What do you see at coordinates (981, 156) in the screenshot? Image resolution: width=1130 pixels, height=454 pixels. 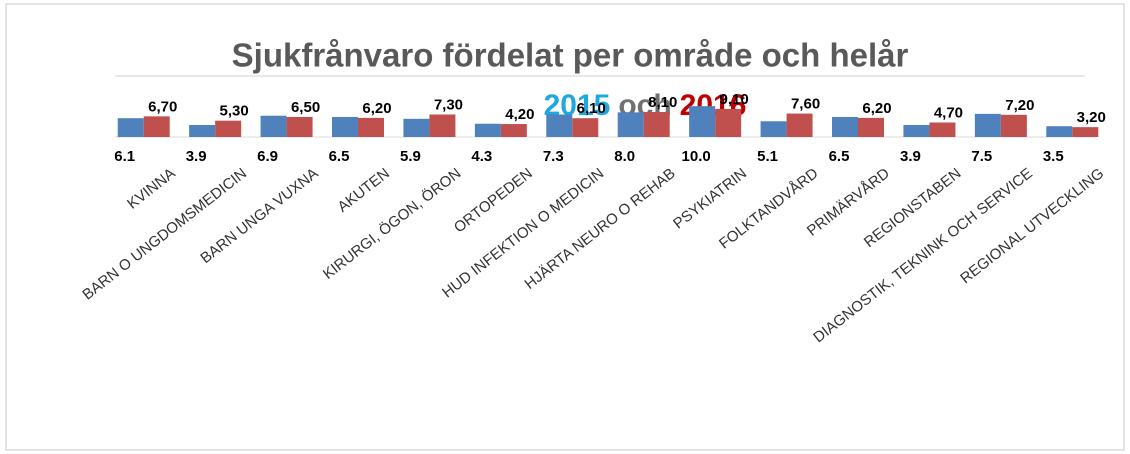 I see `data-label: 7.5` at bounding box center [981, 156].